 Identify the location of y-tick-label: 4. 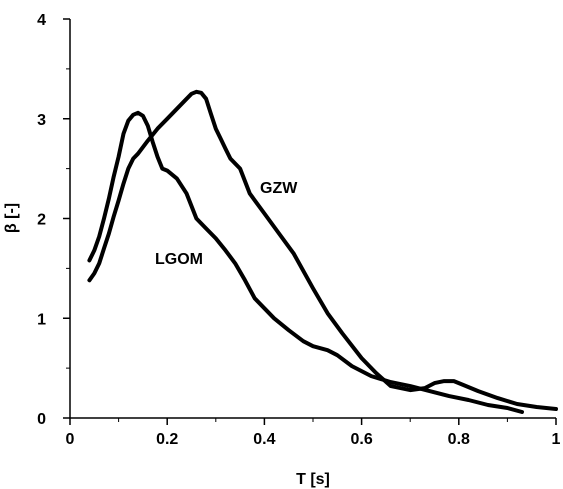
(41, 20).